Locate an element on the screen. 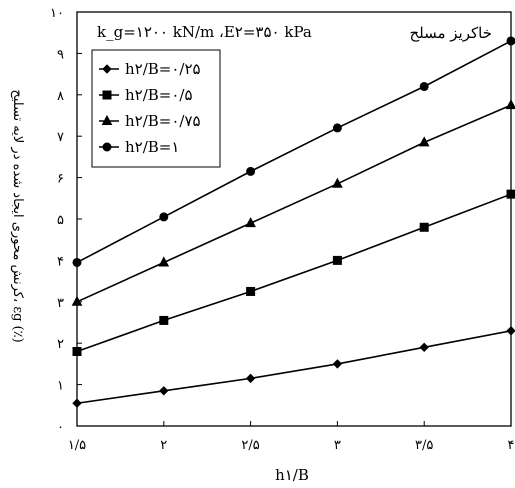  series-line is located at coordinates (294, 367).